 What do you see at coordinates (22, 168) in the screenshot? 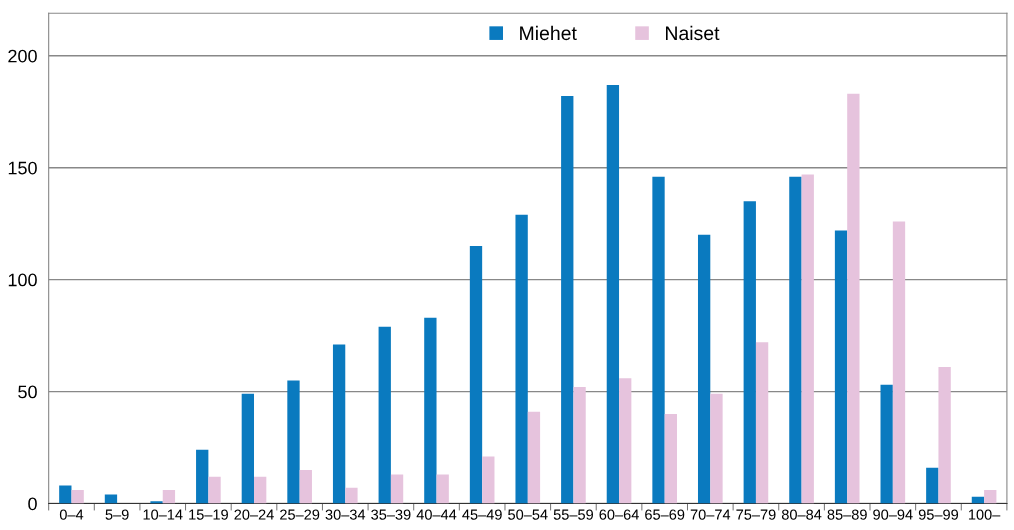
I see `y-tick-label: 150` at bounding box center [22, 168].